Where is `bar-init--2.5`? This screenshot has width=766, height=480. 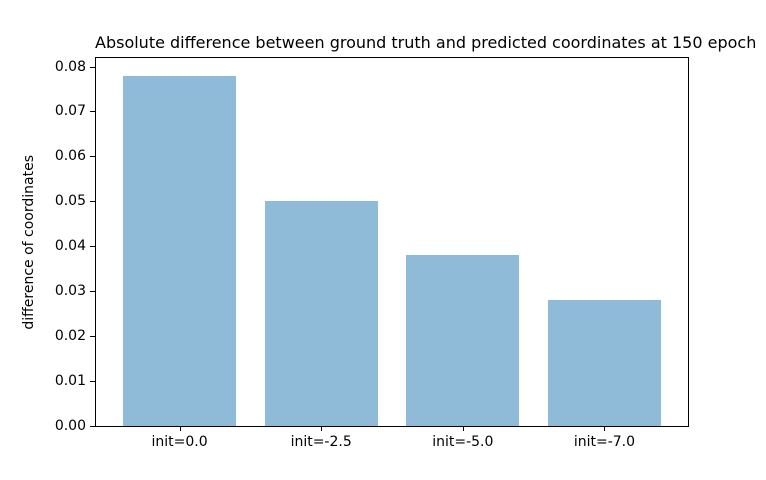
bar-init--2.5 is located at coordinates (321, 313).